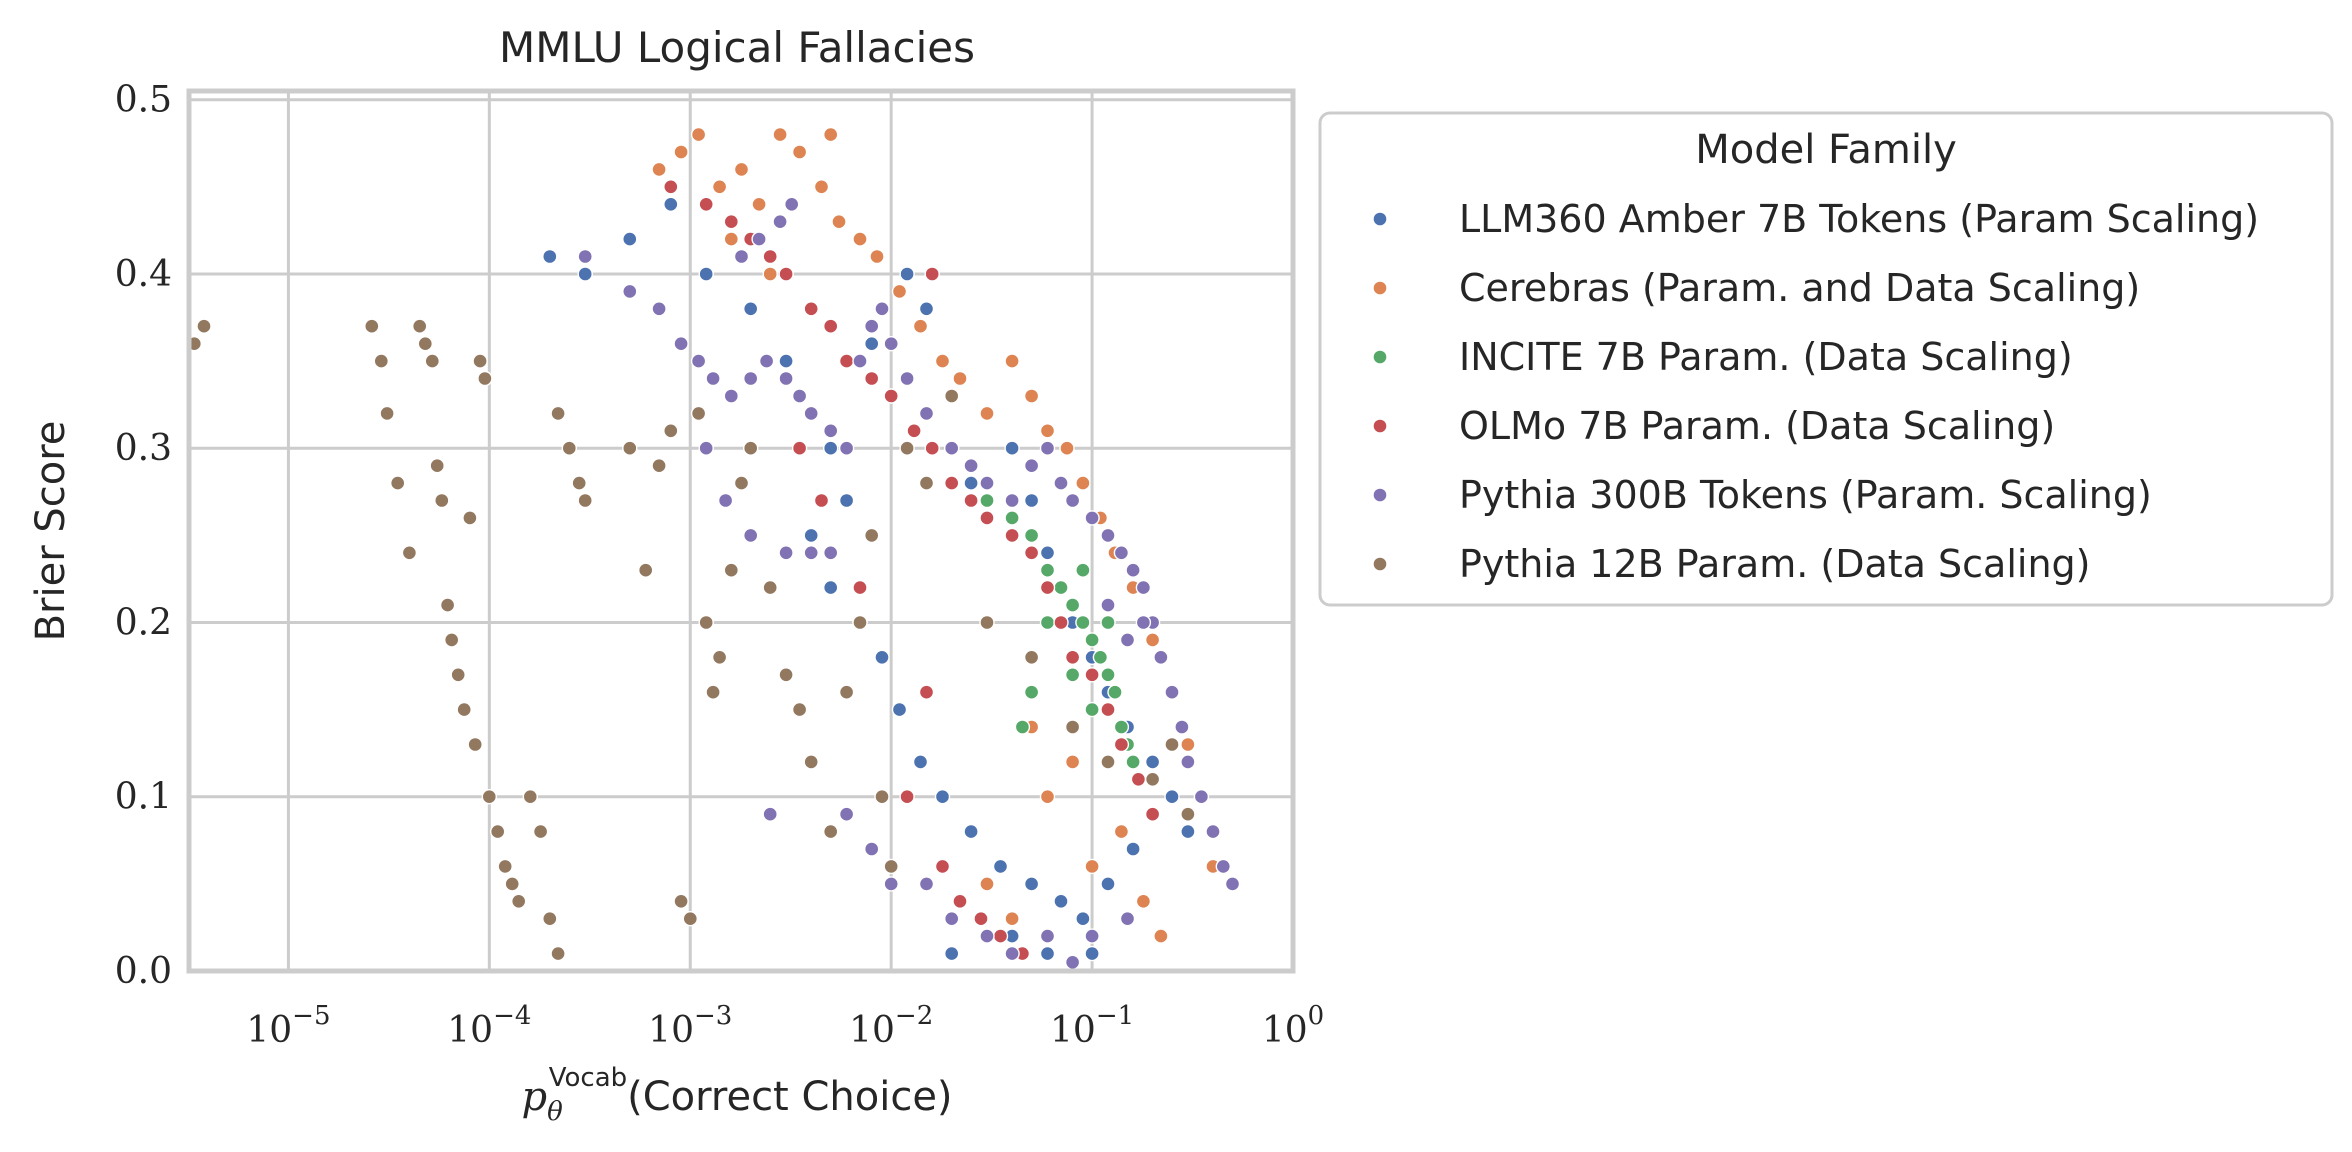  What do you see at coordinates (1799, 288) in the screenshot?
I see `legend-entry: Cerebras (Param. and Data Scaling)` at bounding box center [1799, 288].